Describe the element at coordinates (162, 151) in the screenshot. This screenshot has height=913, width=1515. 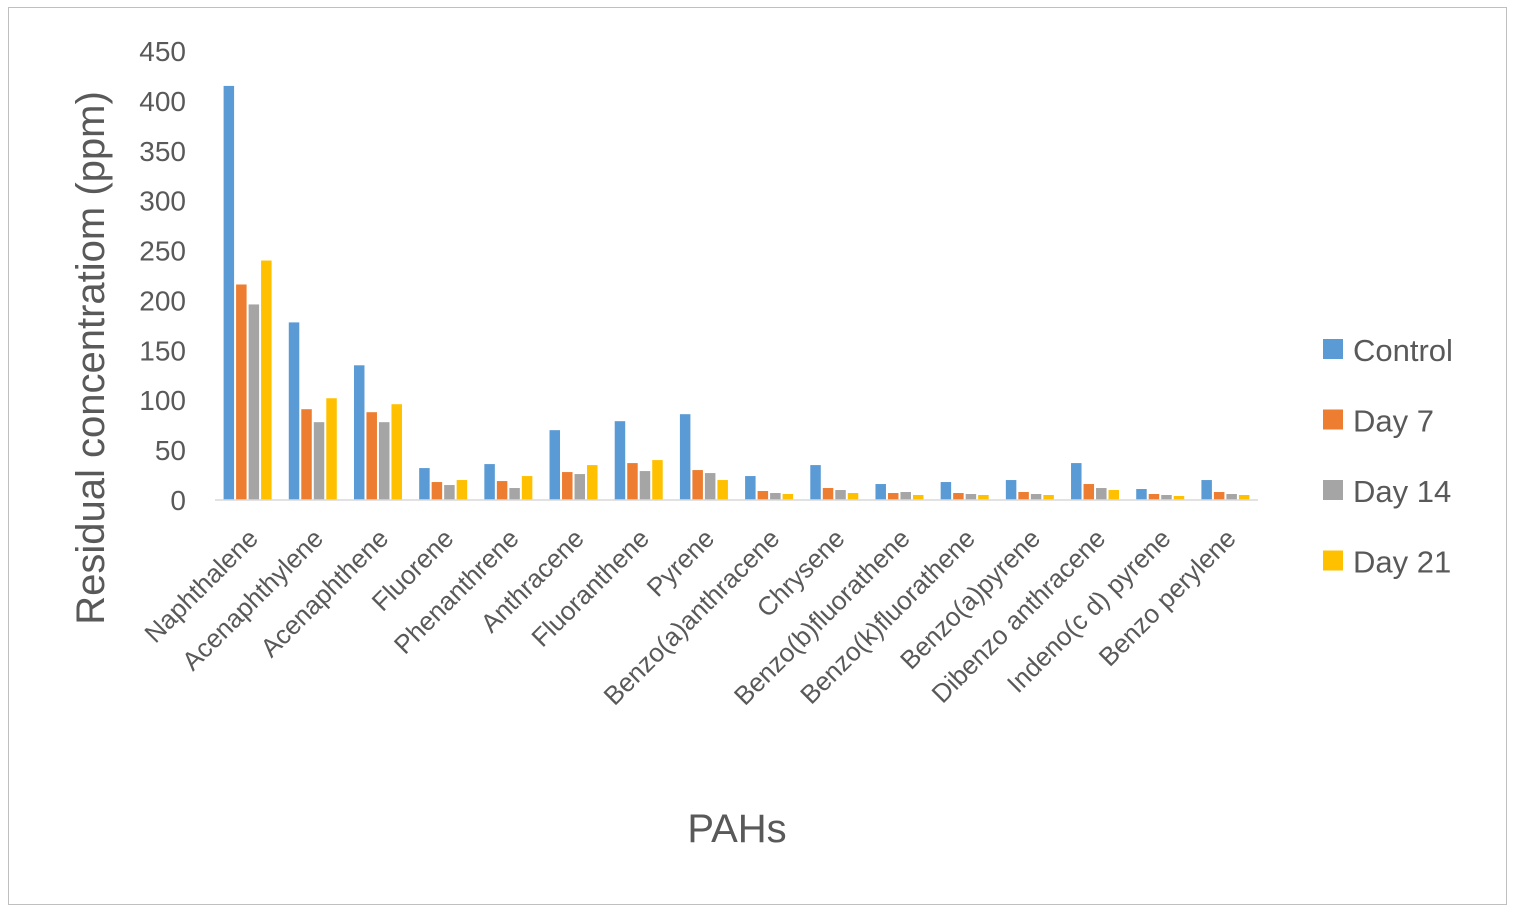
I see `y-tick-label: 350` at that location.